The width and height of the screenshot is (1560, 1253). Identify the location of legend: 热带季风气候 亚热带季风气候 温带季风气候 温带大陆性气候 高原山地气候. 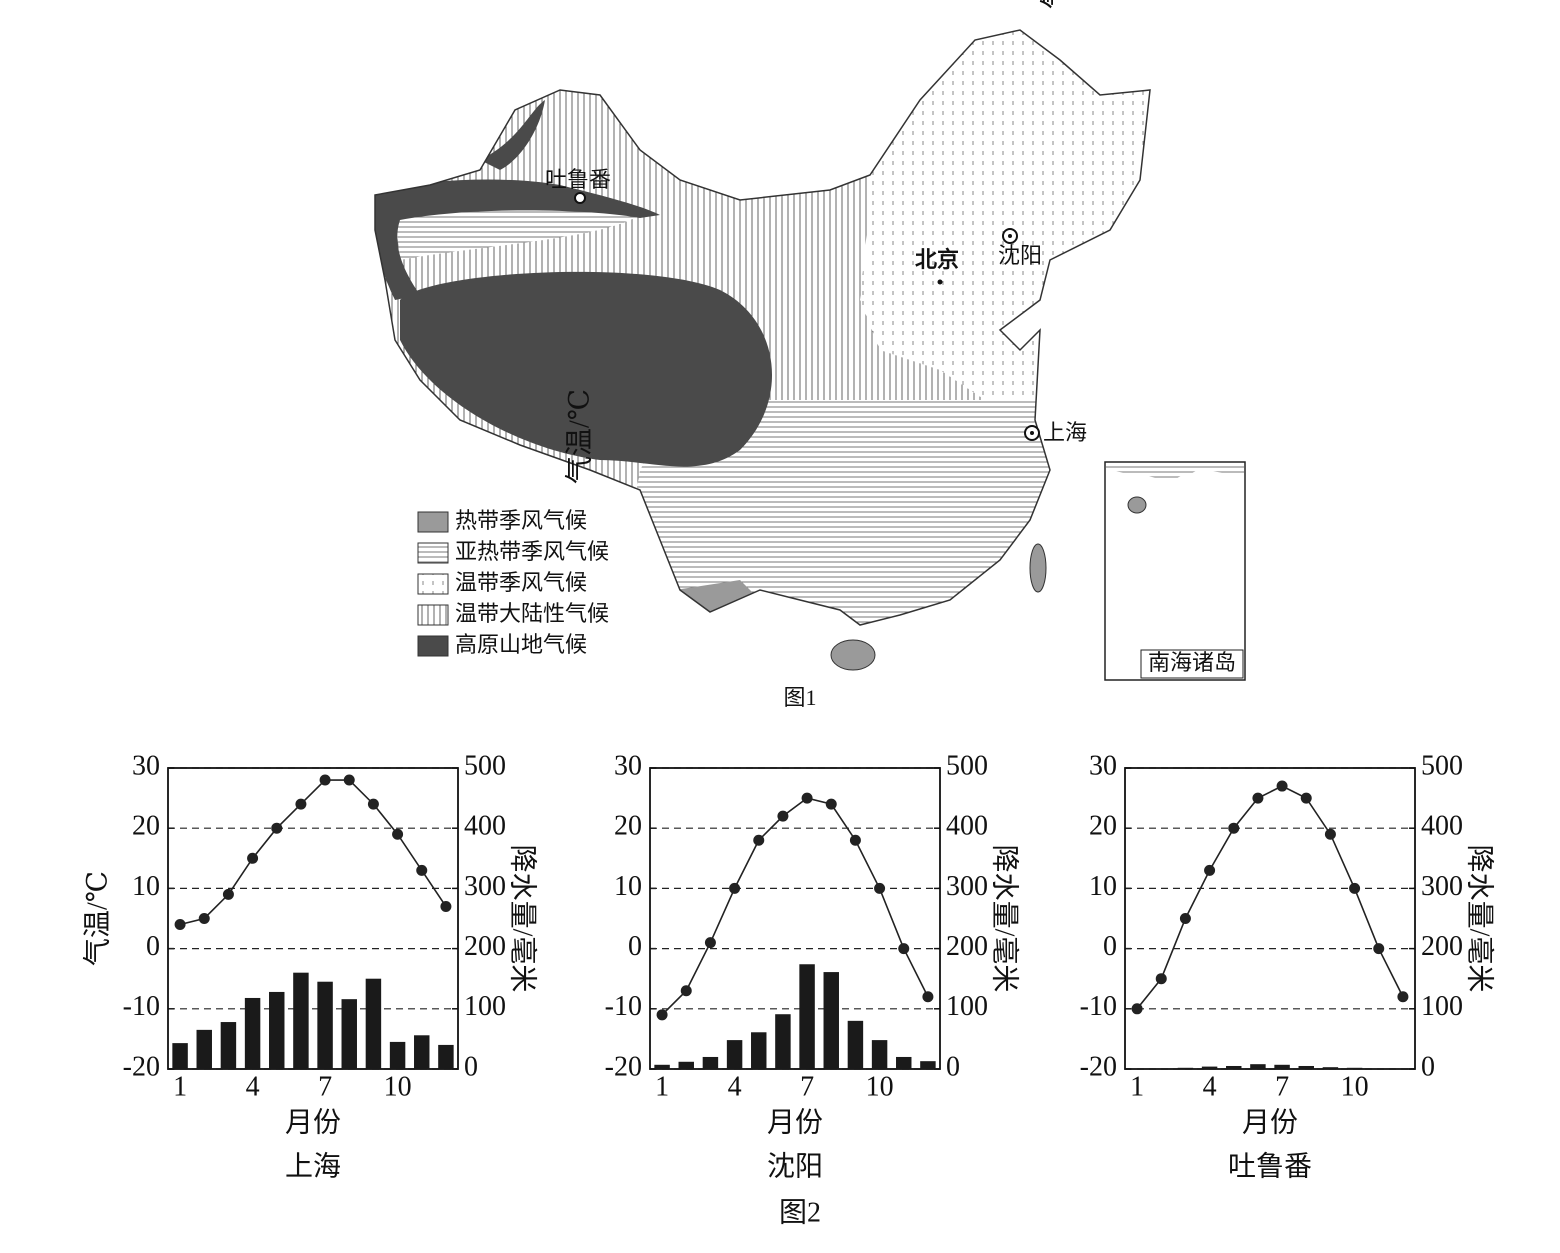
(513, 582).